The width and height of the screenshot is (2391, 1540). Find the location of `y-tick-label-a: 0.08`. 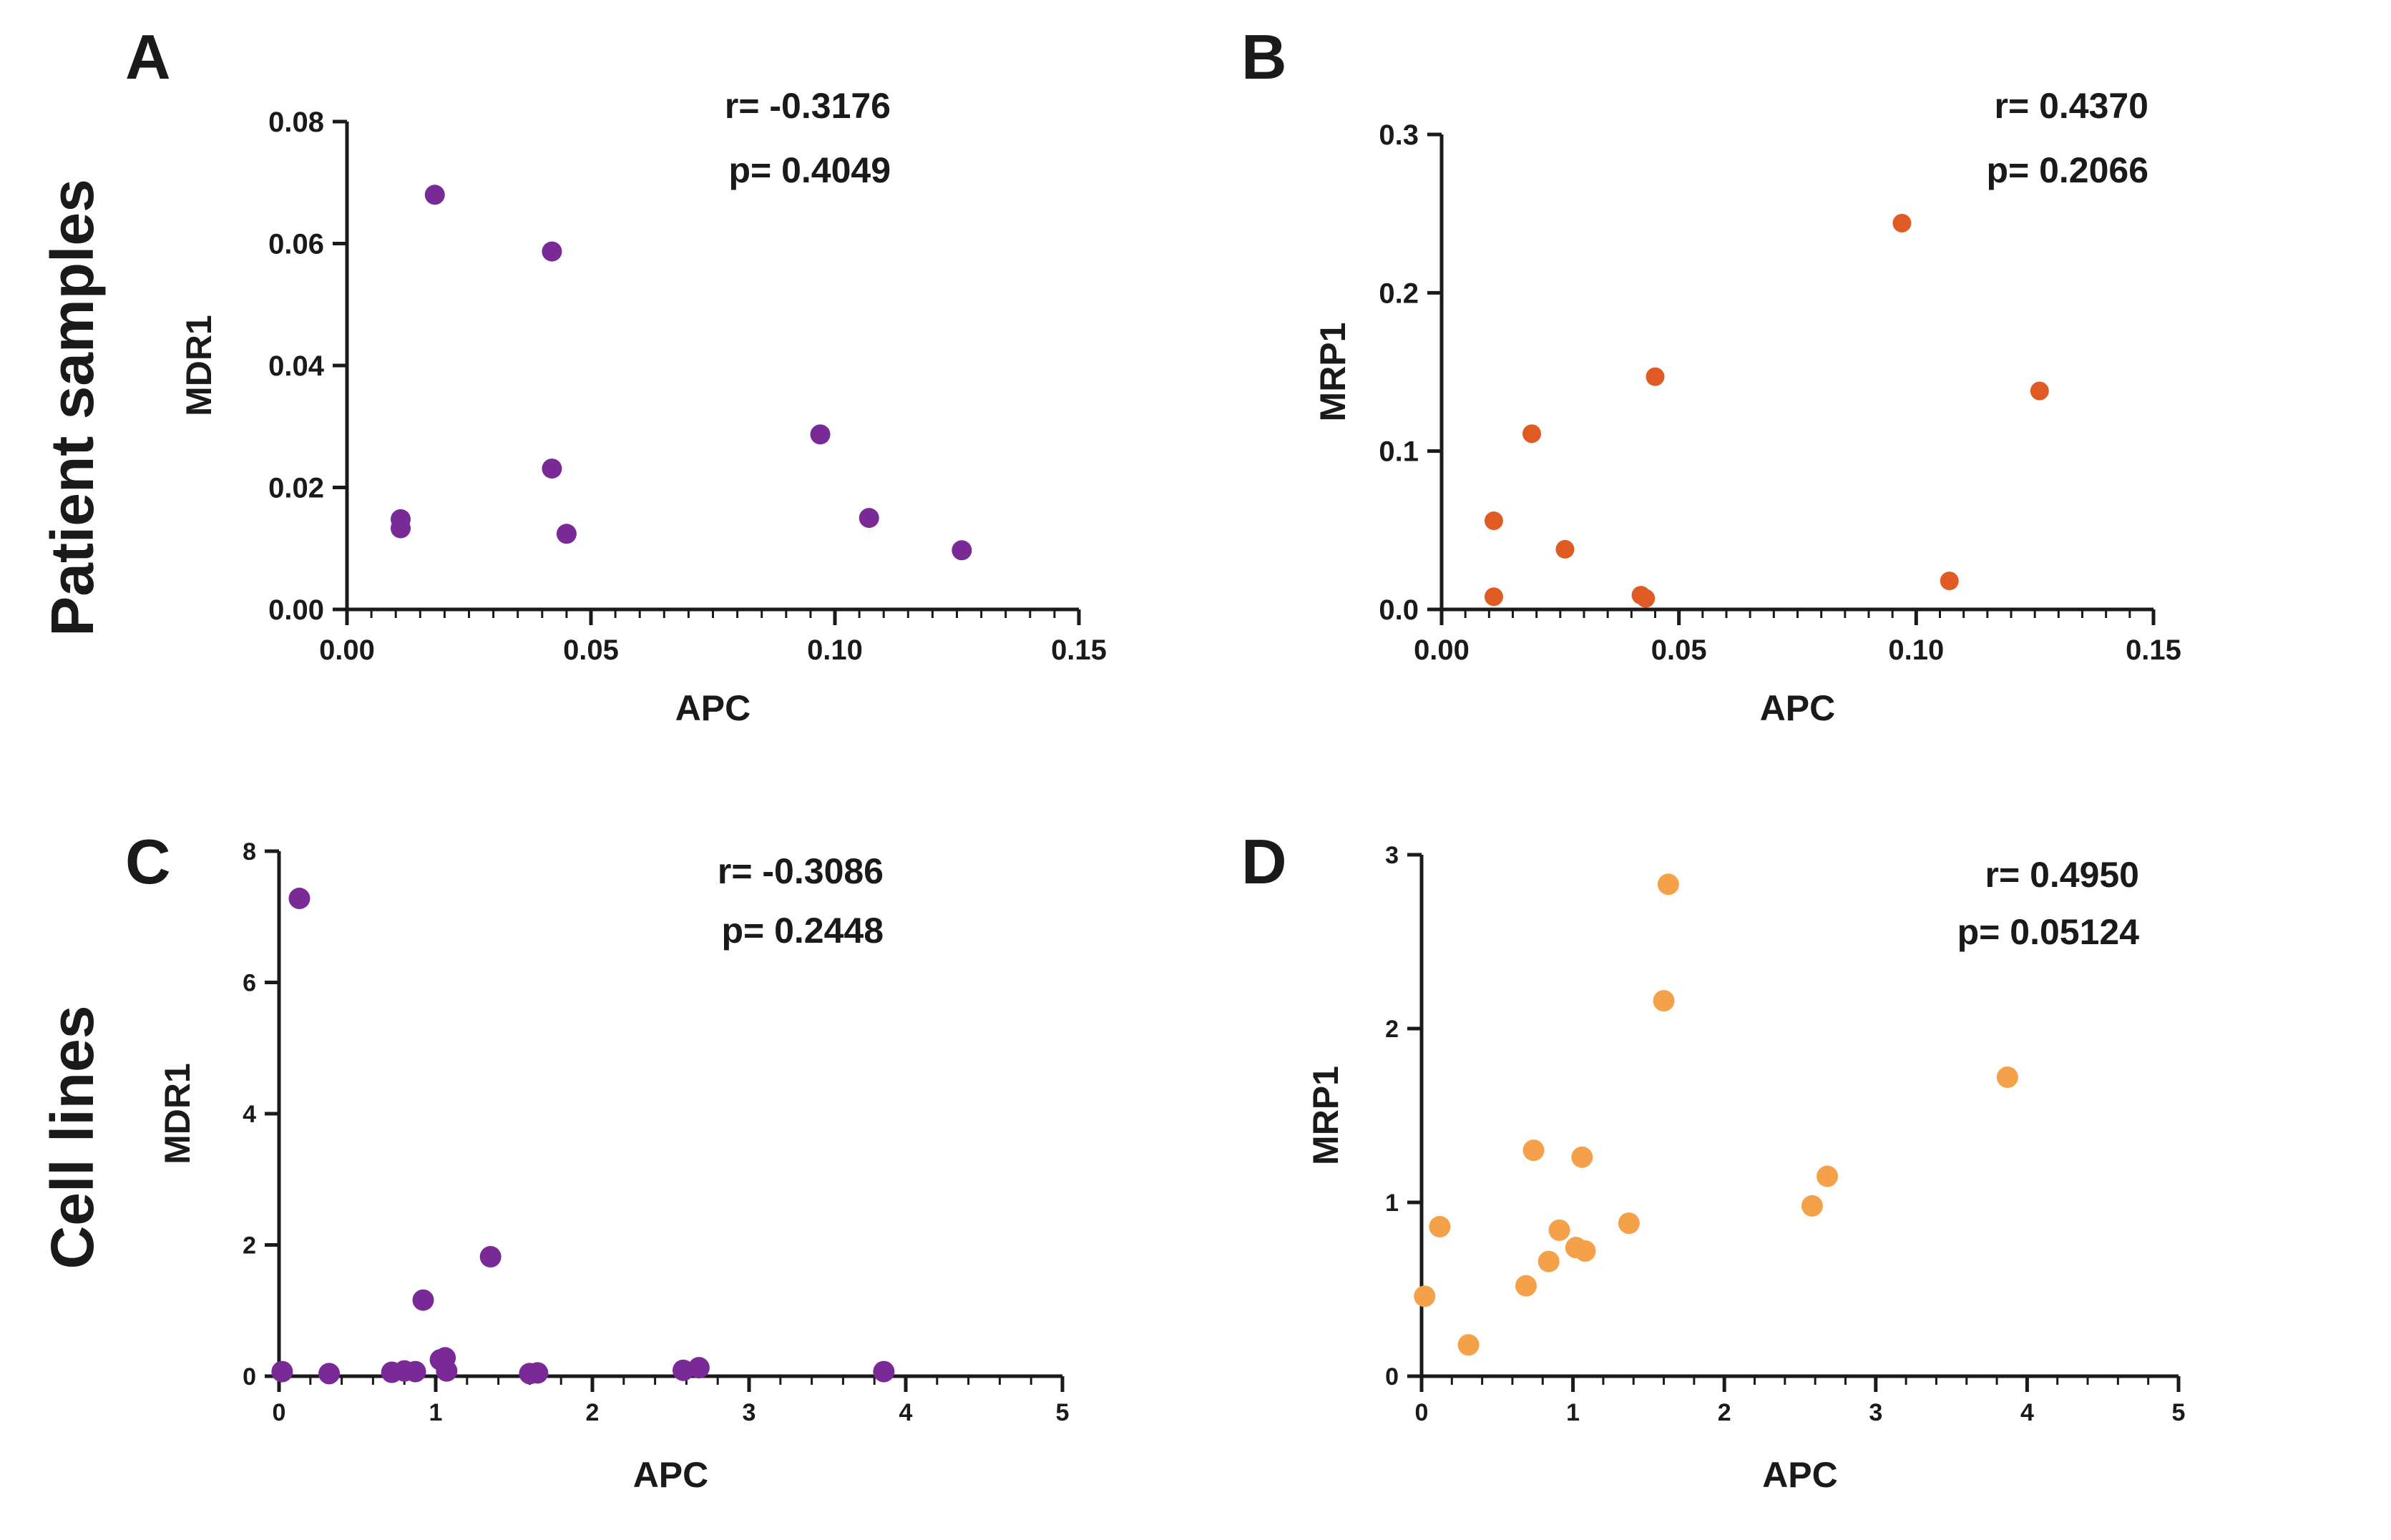

y-tick-label-a: 0.08 is located at coordinates (296, 122).